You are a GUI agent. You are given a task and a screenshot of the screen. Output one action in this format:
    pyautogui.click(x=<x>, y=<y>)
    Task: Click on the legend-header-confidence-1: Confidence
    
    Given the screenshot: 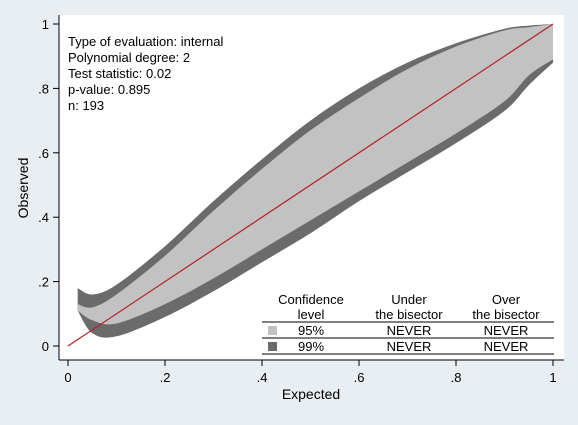 What is the action you would take?
    pyautogui.click(x=311, y=299)
    